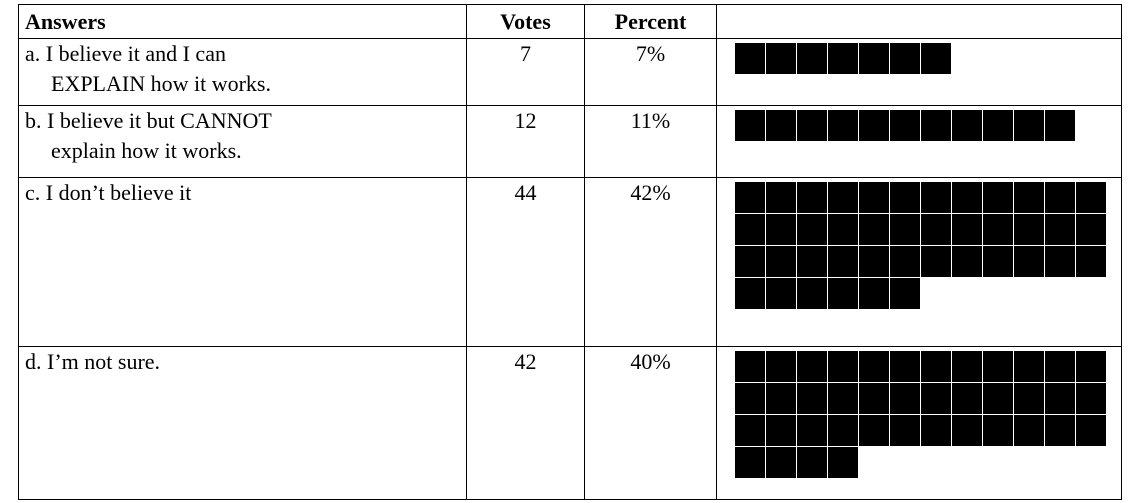  What do you see at coordinates (125, 53) in the screenshot?
I see `answer-line: a. I believe it and I can` at bounding box center [125, 53].